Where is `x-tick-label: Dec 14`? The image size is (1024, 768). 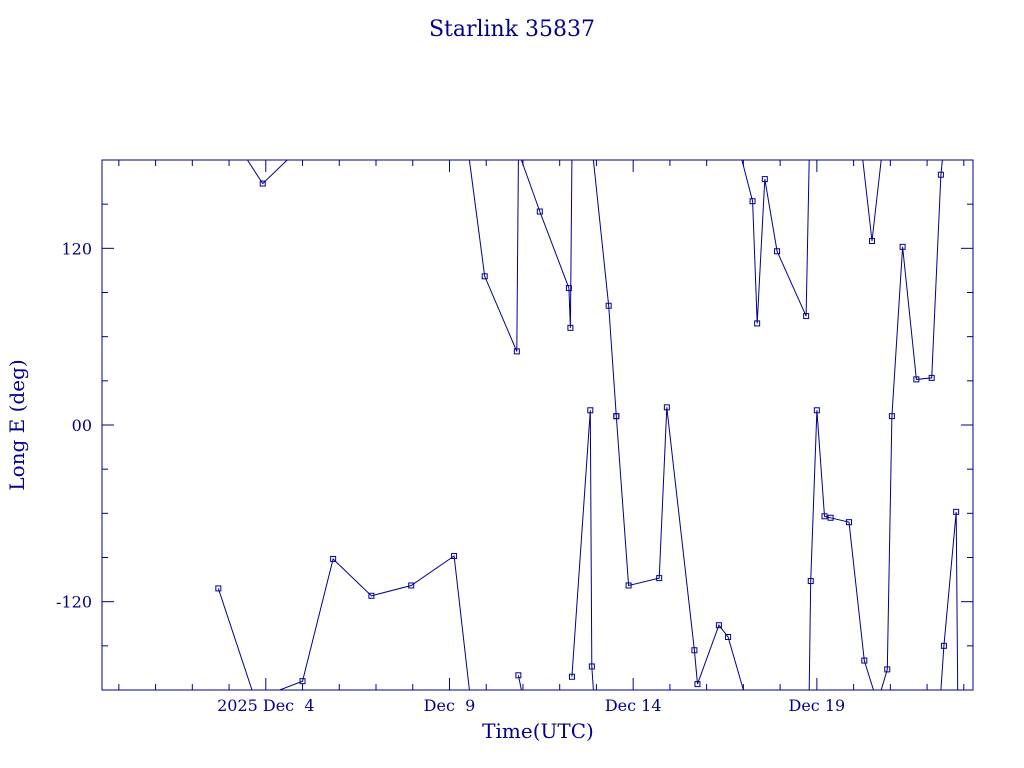
x-tick-label: Dec 14 is located at coordinates (633, 705).